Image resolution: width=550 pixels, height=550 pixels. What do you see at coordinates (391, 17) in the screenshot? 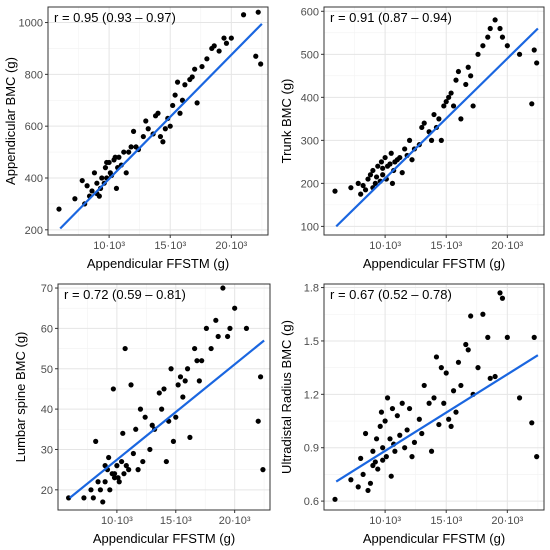
I see `correlation-annotation: r = 0.91 (0.87 – 0.94)` at bounding box center [391, 17].